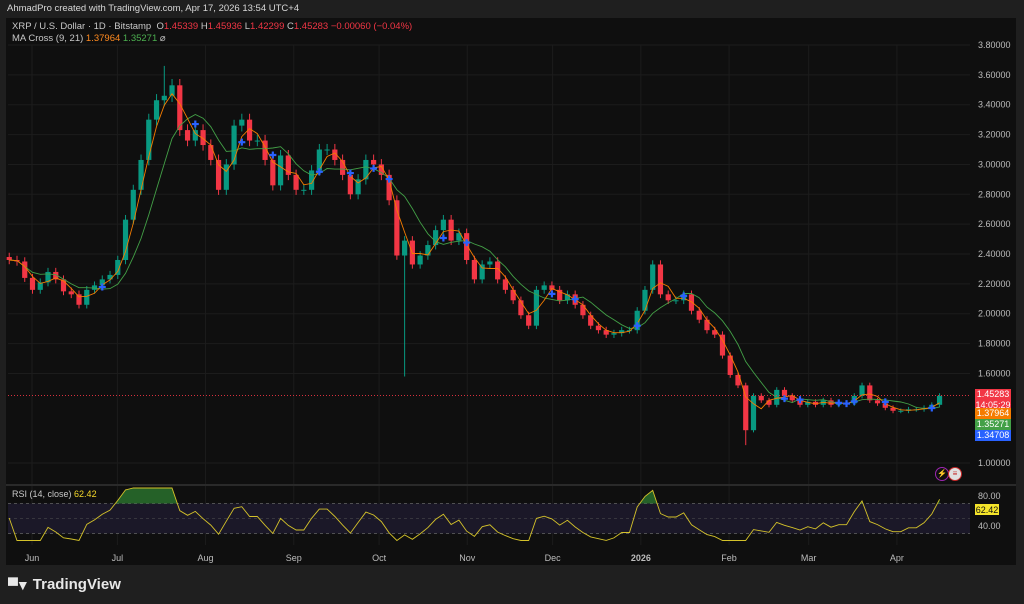 The image size is (1024, 604). Describe the element at coordinates (225, 26) in the screenshot. I see `high-value: 1.45936` at that location.